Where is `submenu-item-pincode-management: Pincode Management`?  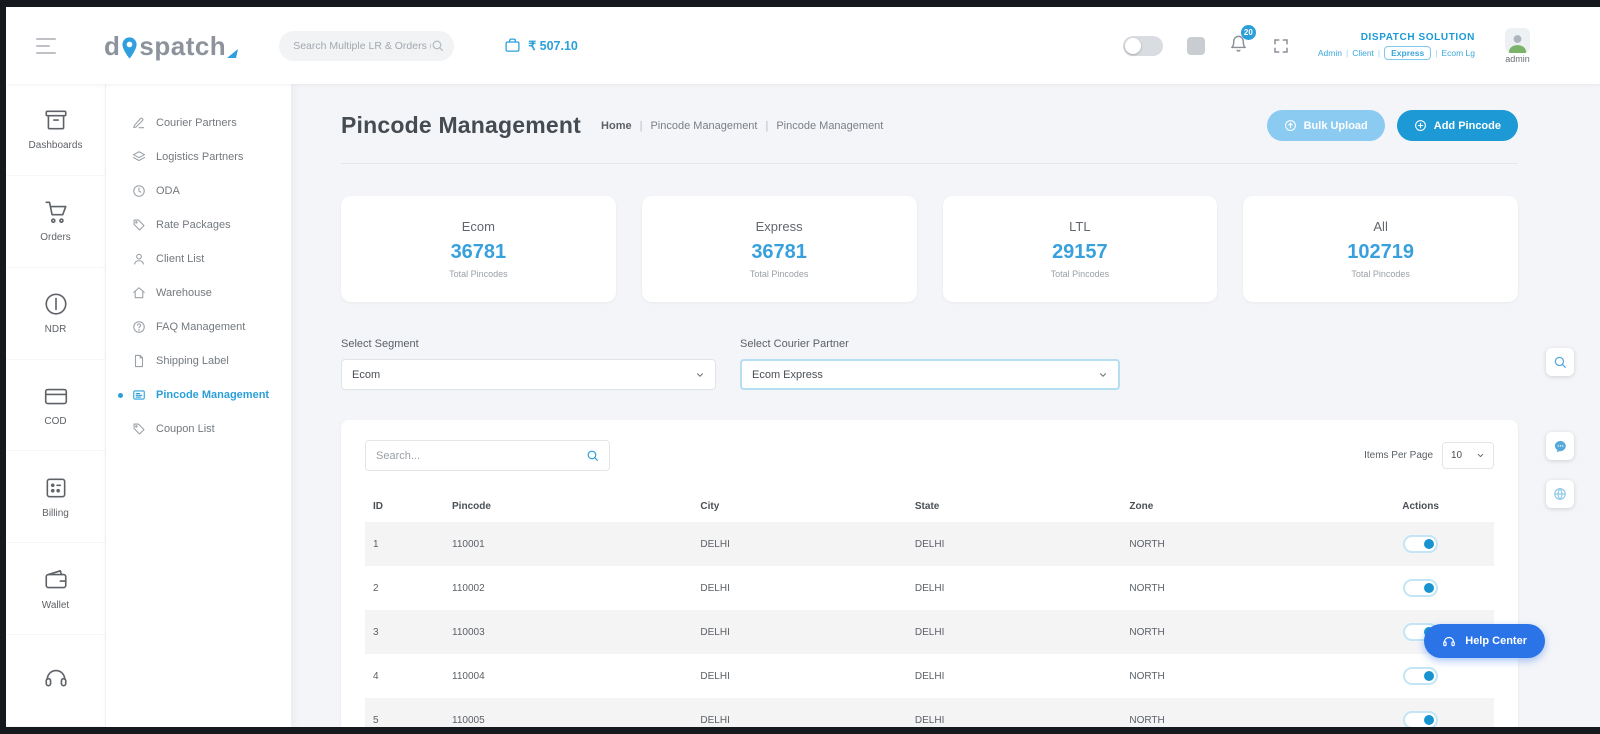
submenu-item-pincode-management: Pincode Management is located at coordinates (198, 395).